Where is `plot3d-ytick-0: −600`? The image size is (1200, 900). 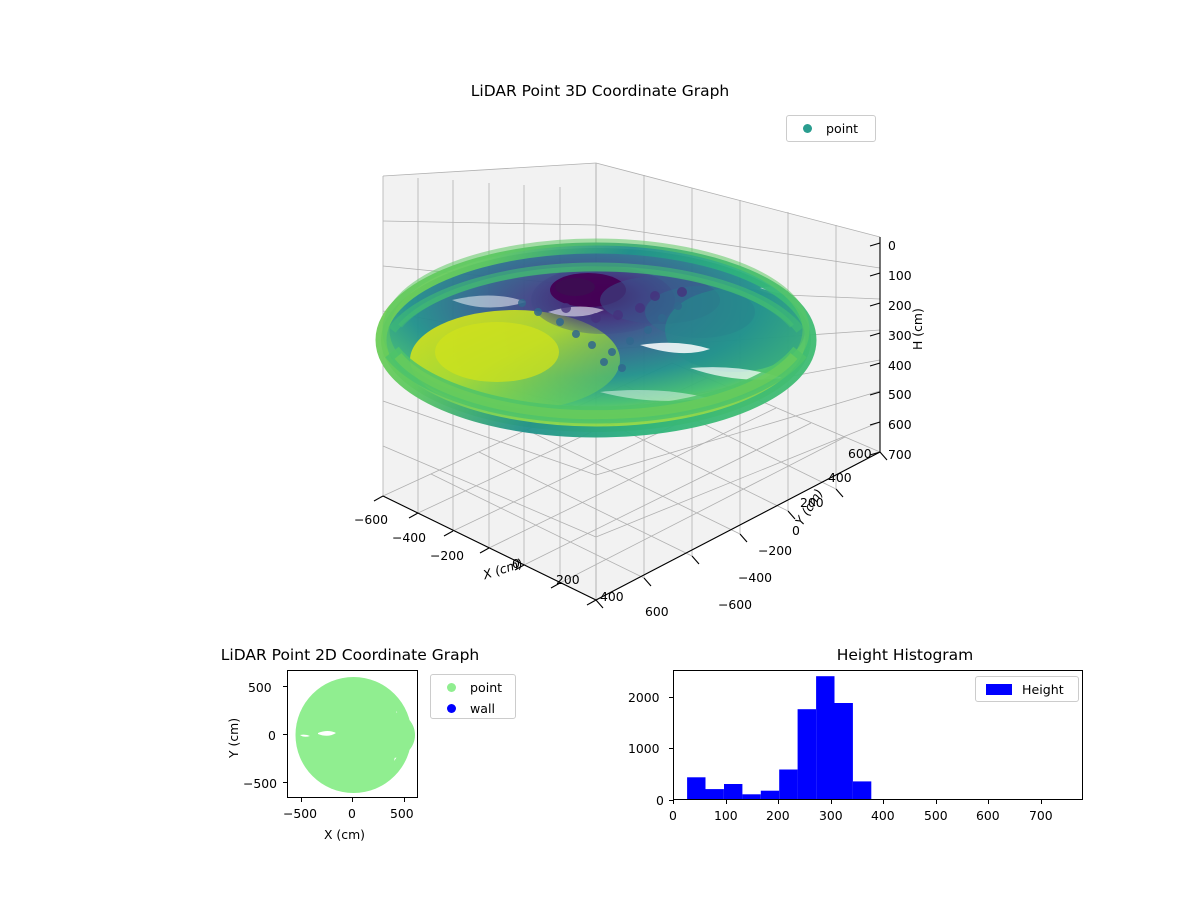
plot3d-ytick-0: −600 is located at coordinates (735, 604).